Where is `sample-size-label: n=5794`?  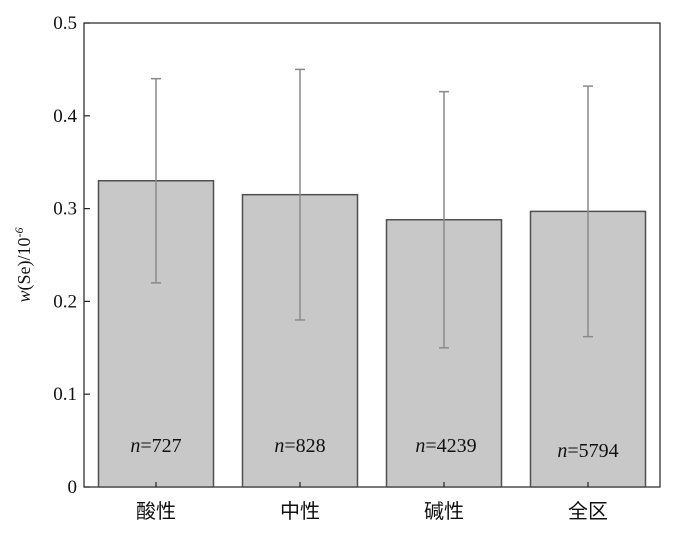
sample-size-label: n=5794 is located at coordinates (587, 451).